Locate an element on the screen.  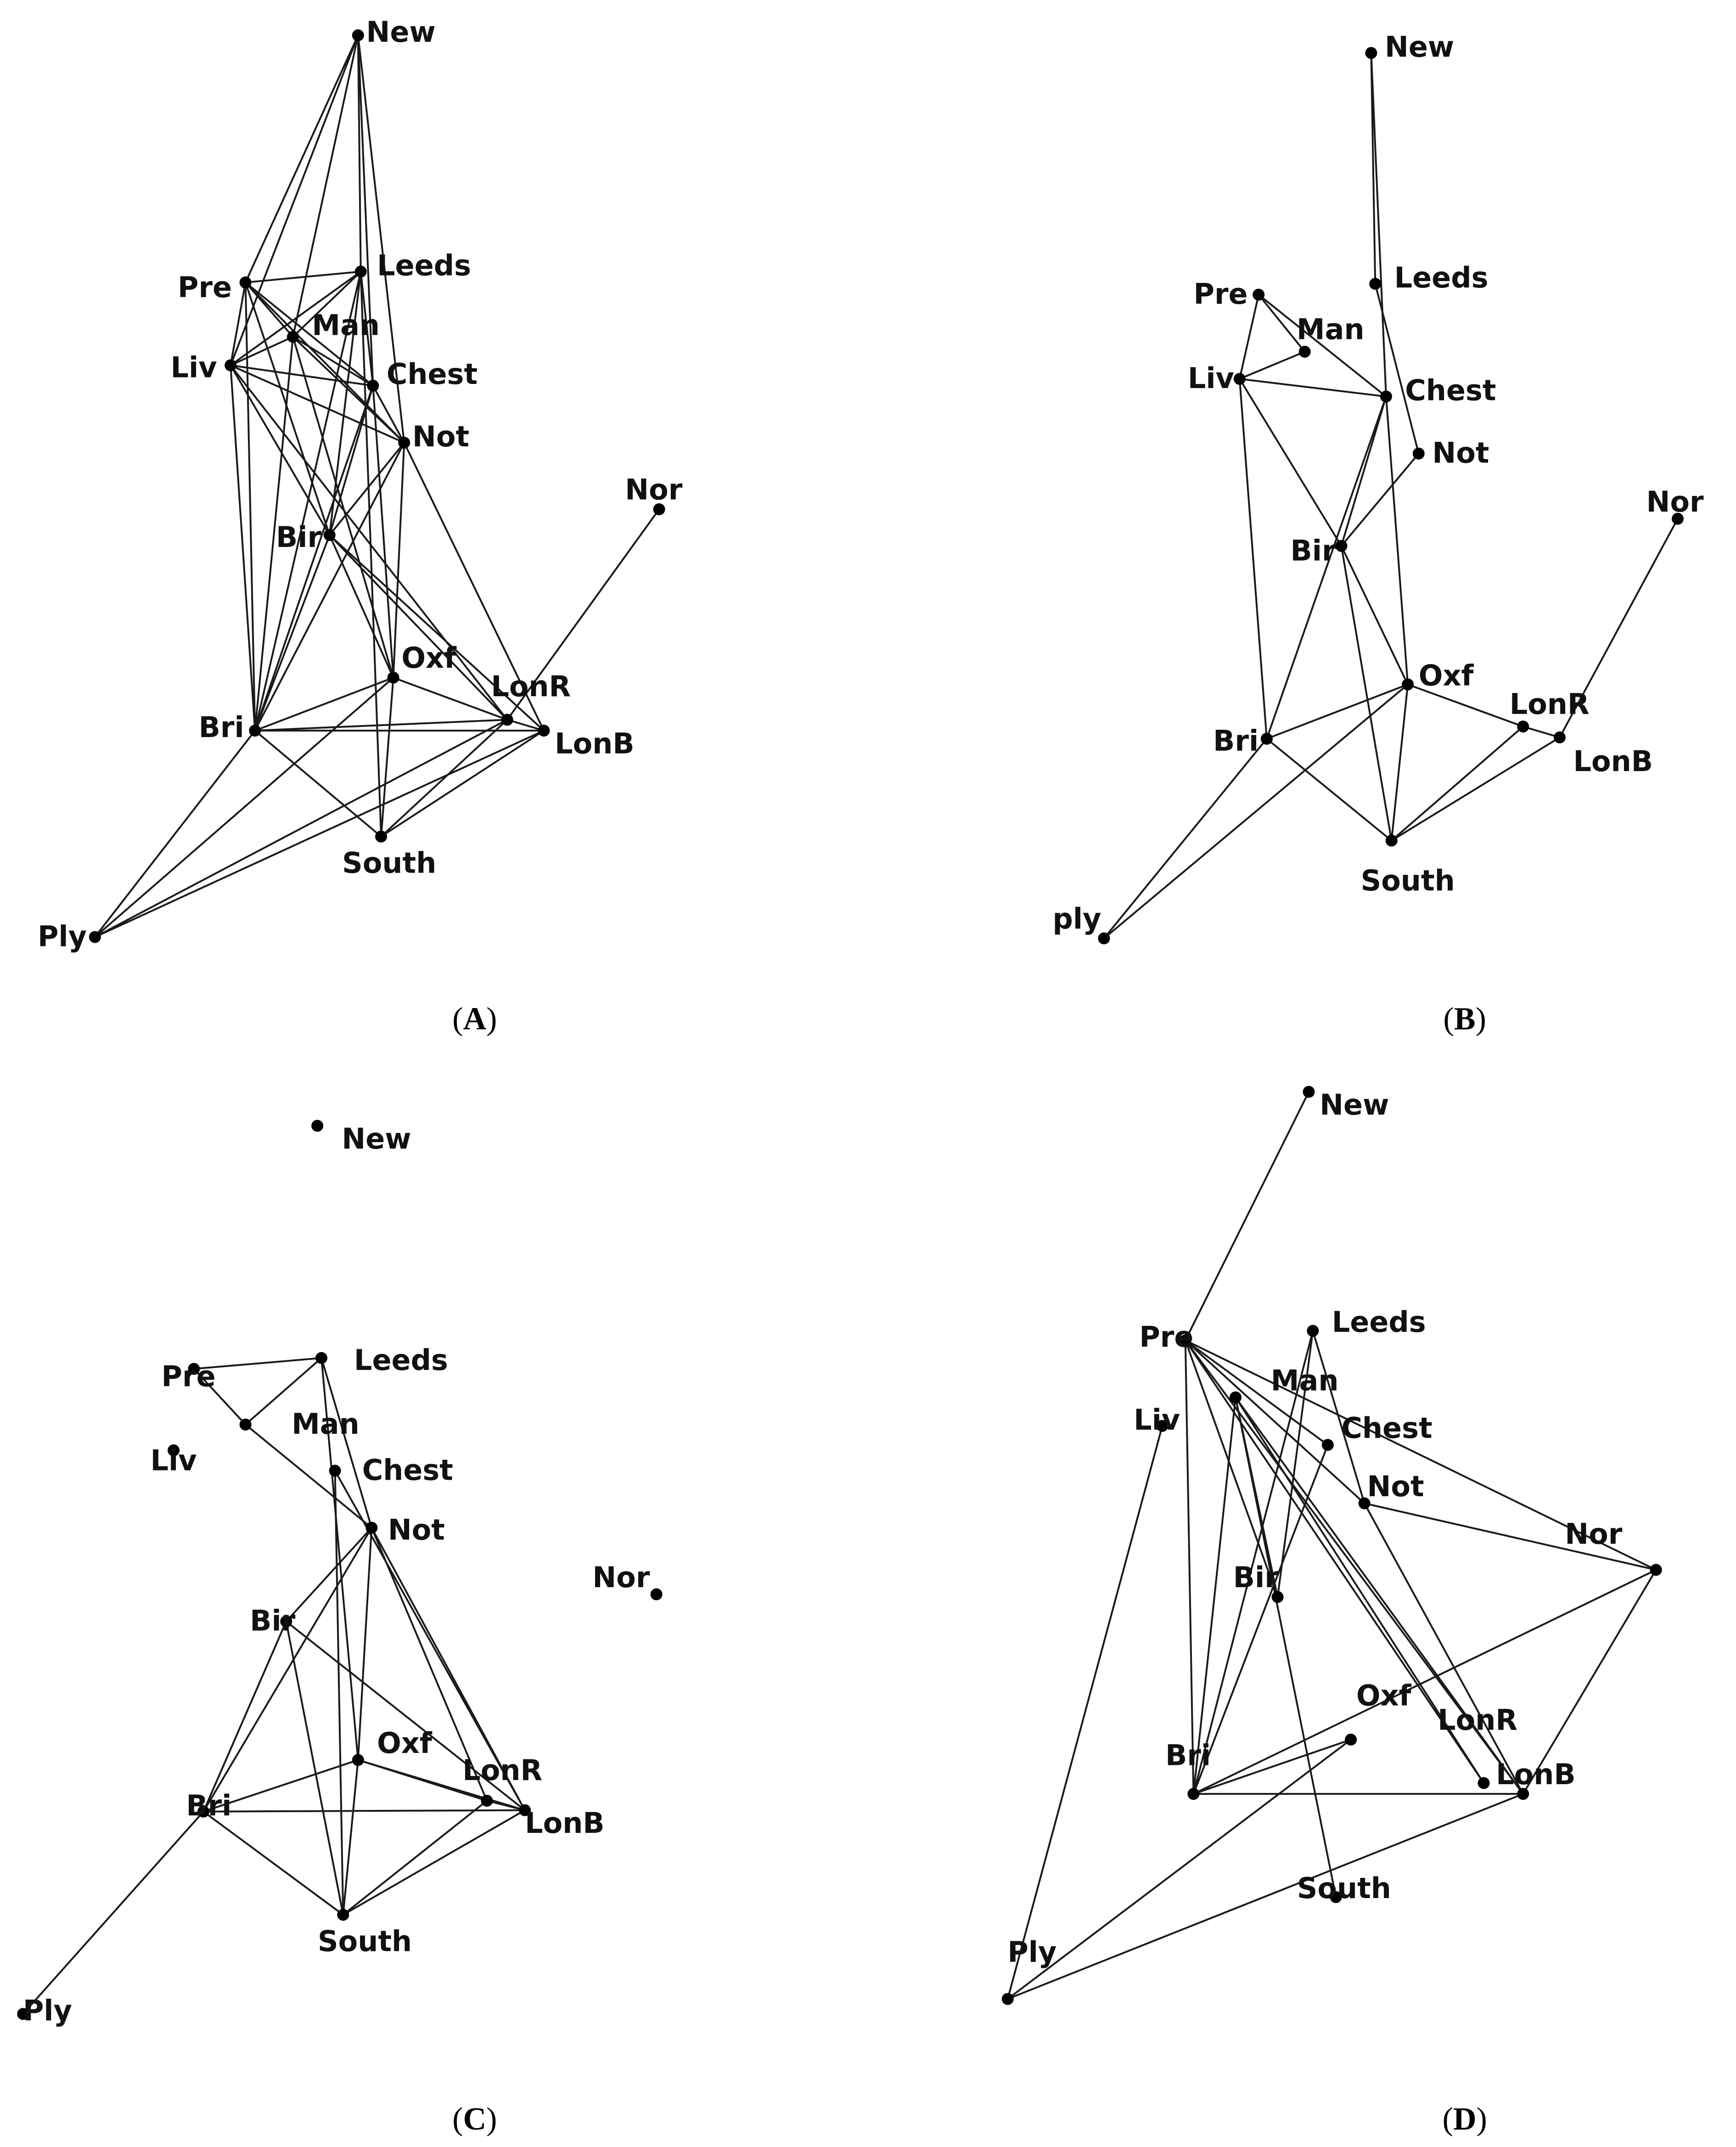
edge-chest-south is located at coordinates (339, 1693).